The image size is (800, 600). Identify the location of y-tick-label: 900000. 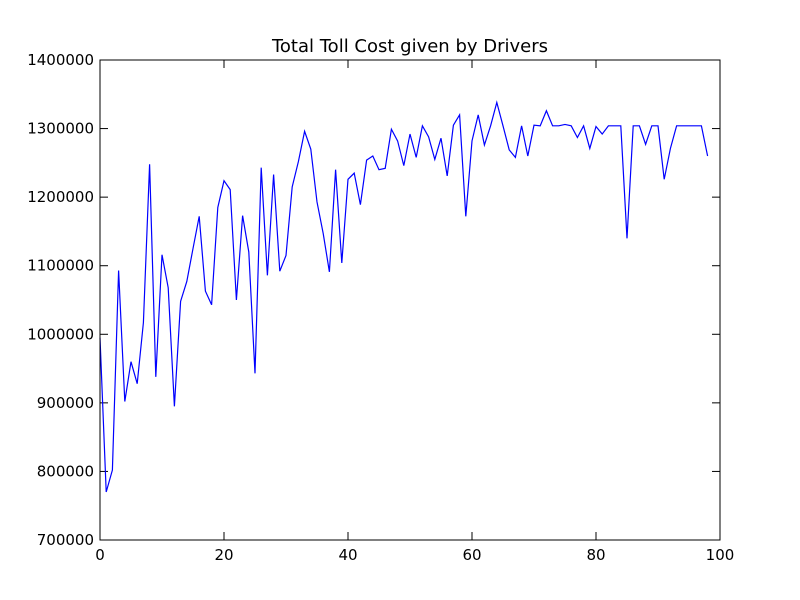
(65, 403).